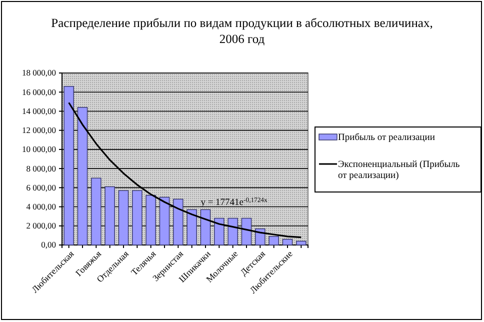 This screenshot has height=322, width=484. Describe the element at coordinates (39, 73) in the screenshot. I see `y-tick-label: 18 000,00` at that location.